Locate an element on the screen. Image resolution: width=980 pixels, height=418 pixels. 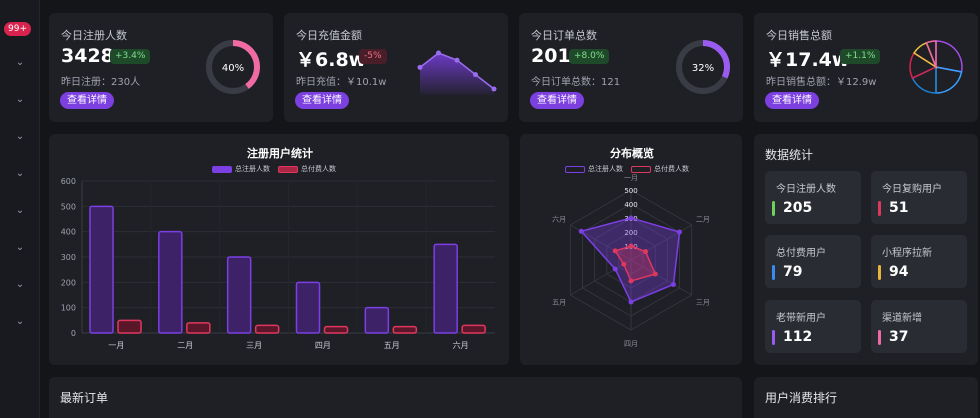
chart-title: 注册用户统计 is located at coordinates (280, 153).